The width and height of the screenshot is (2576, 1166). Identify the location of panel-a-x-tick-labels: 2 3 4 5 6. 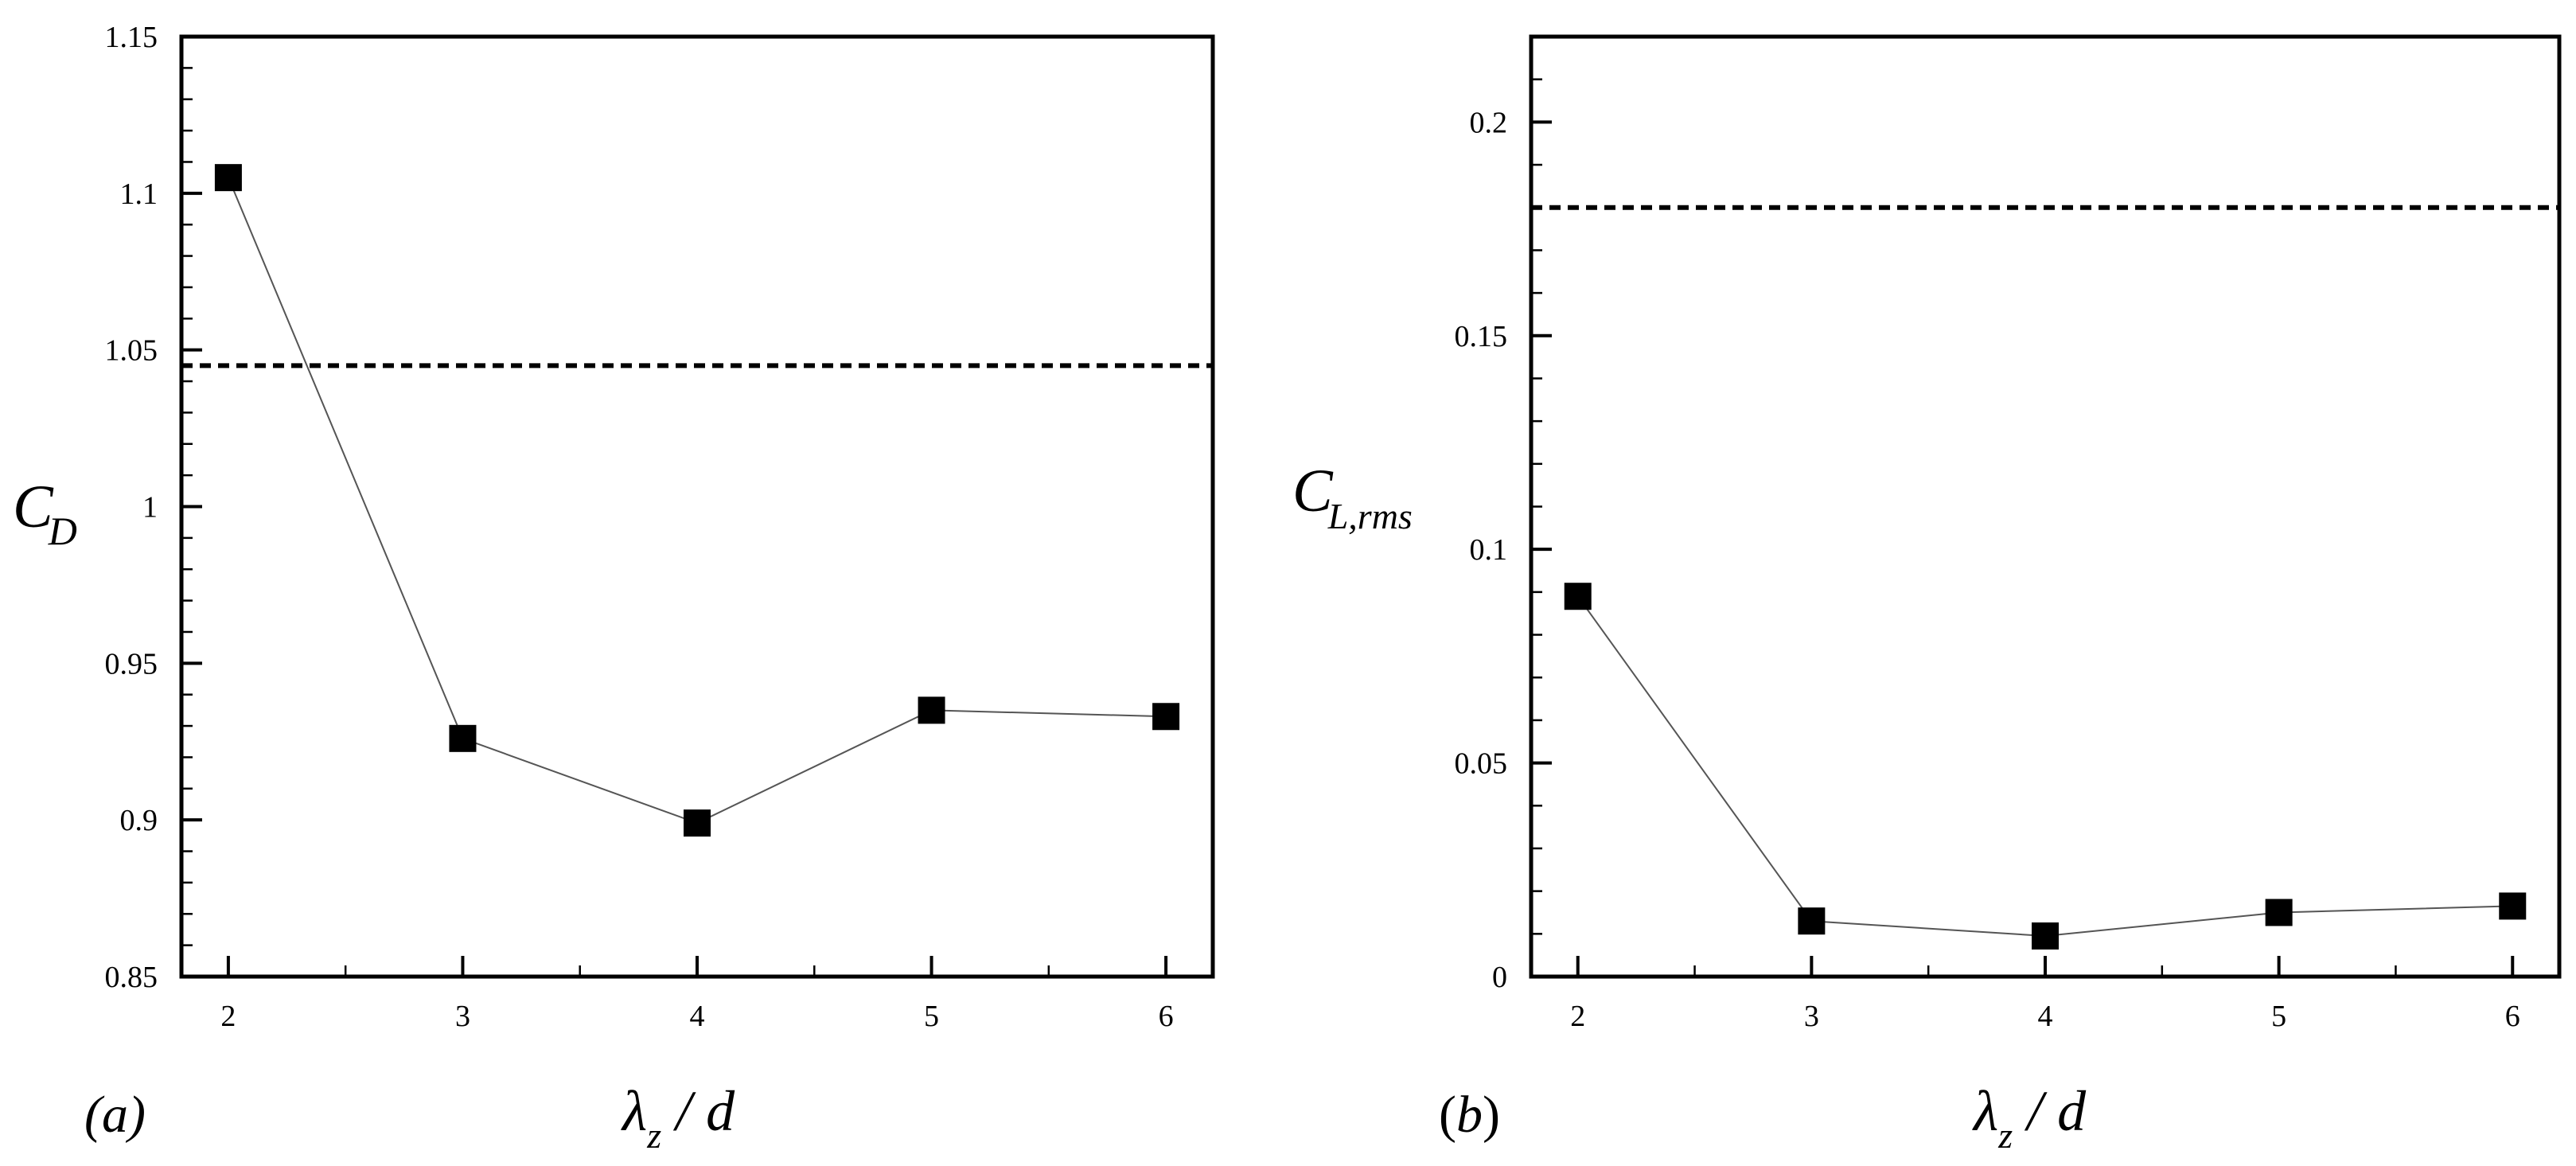
(696, 1017).